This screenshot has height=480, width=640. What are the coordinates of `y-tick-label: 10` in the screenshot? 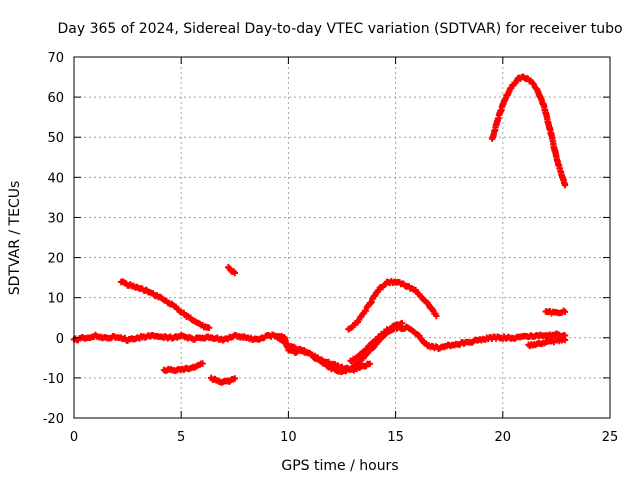 It's located at (55, 299).